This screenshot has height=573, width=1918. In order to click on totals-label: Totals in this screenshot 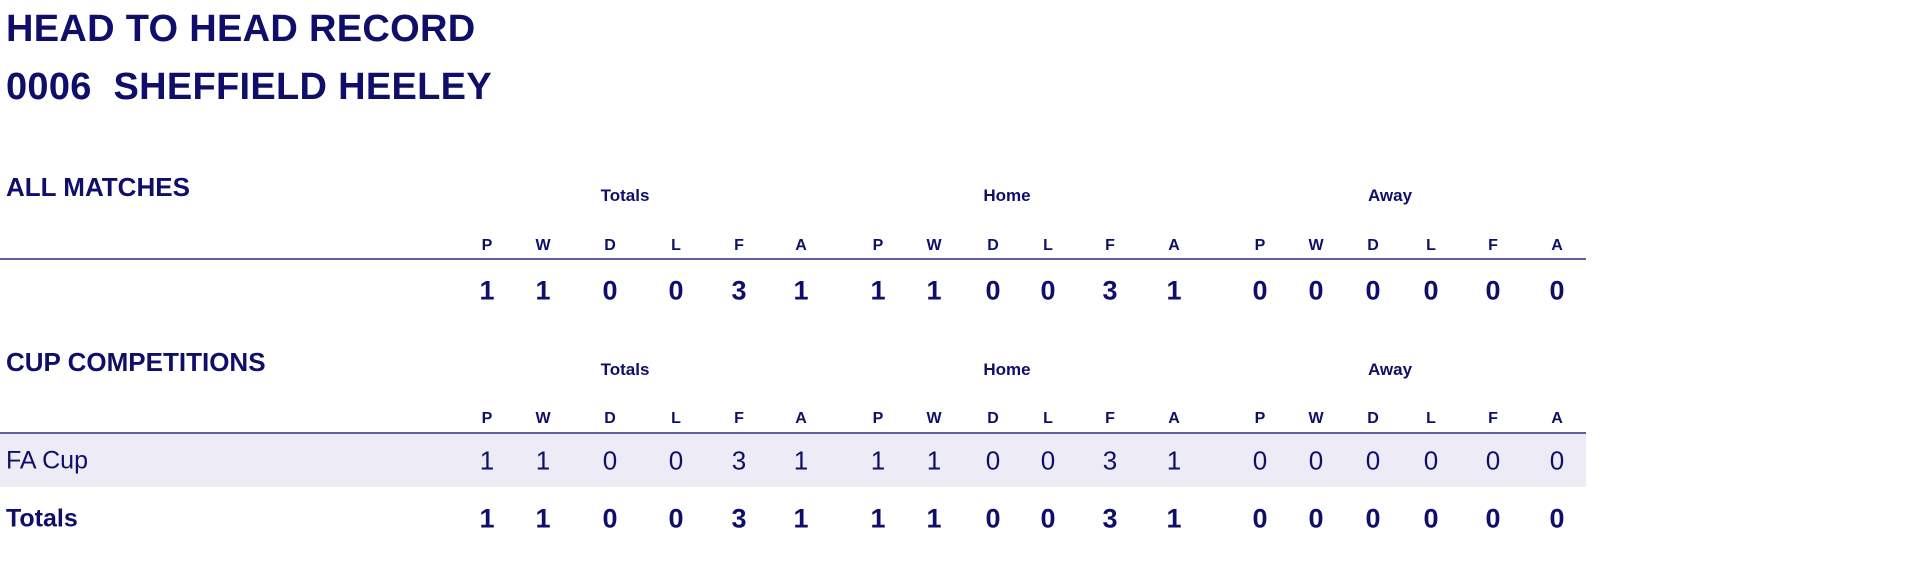, I will do `click(42, 518)`.